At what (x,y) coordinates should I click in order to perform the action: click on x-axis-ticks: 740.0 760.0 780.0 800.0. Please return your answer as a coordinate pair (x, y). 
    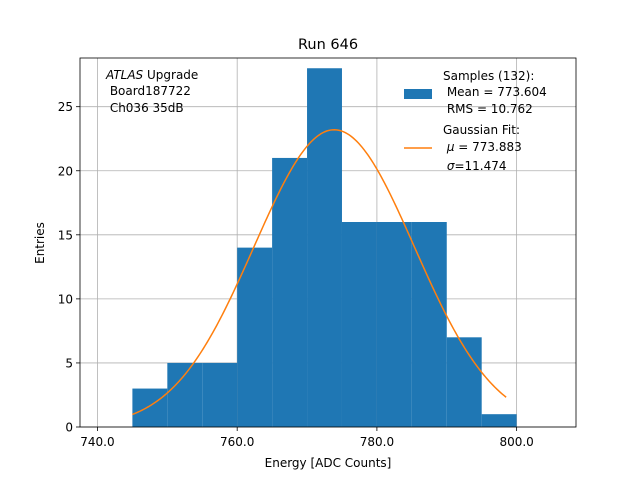
    Looking at the image, I should click on (307, 438).